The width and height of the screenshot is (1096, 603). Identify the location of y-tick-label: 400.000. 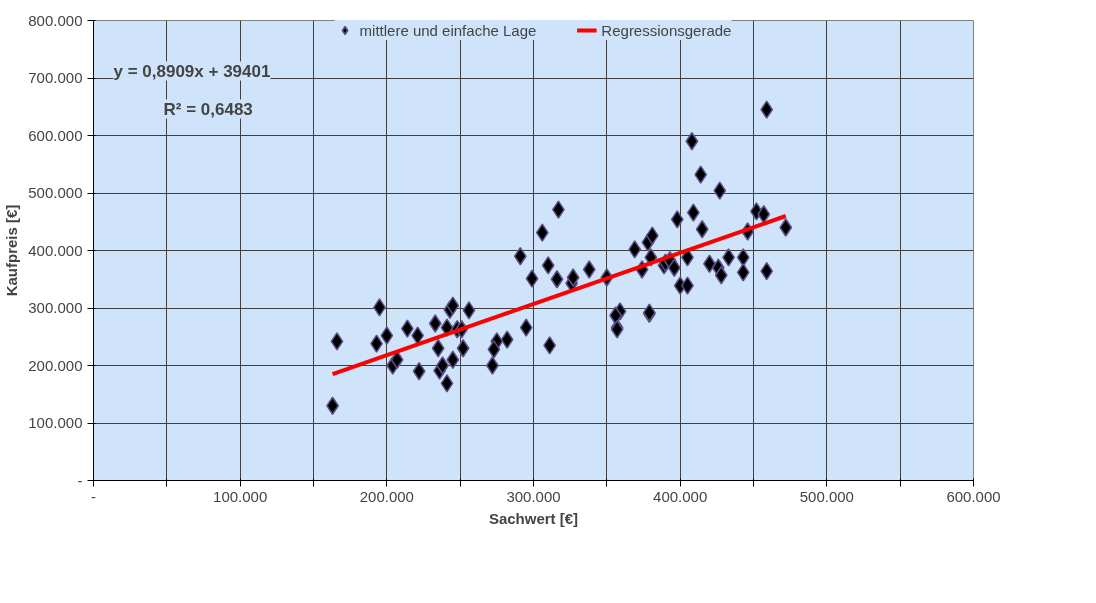
(55, 250).